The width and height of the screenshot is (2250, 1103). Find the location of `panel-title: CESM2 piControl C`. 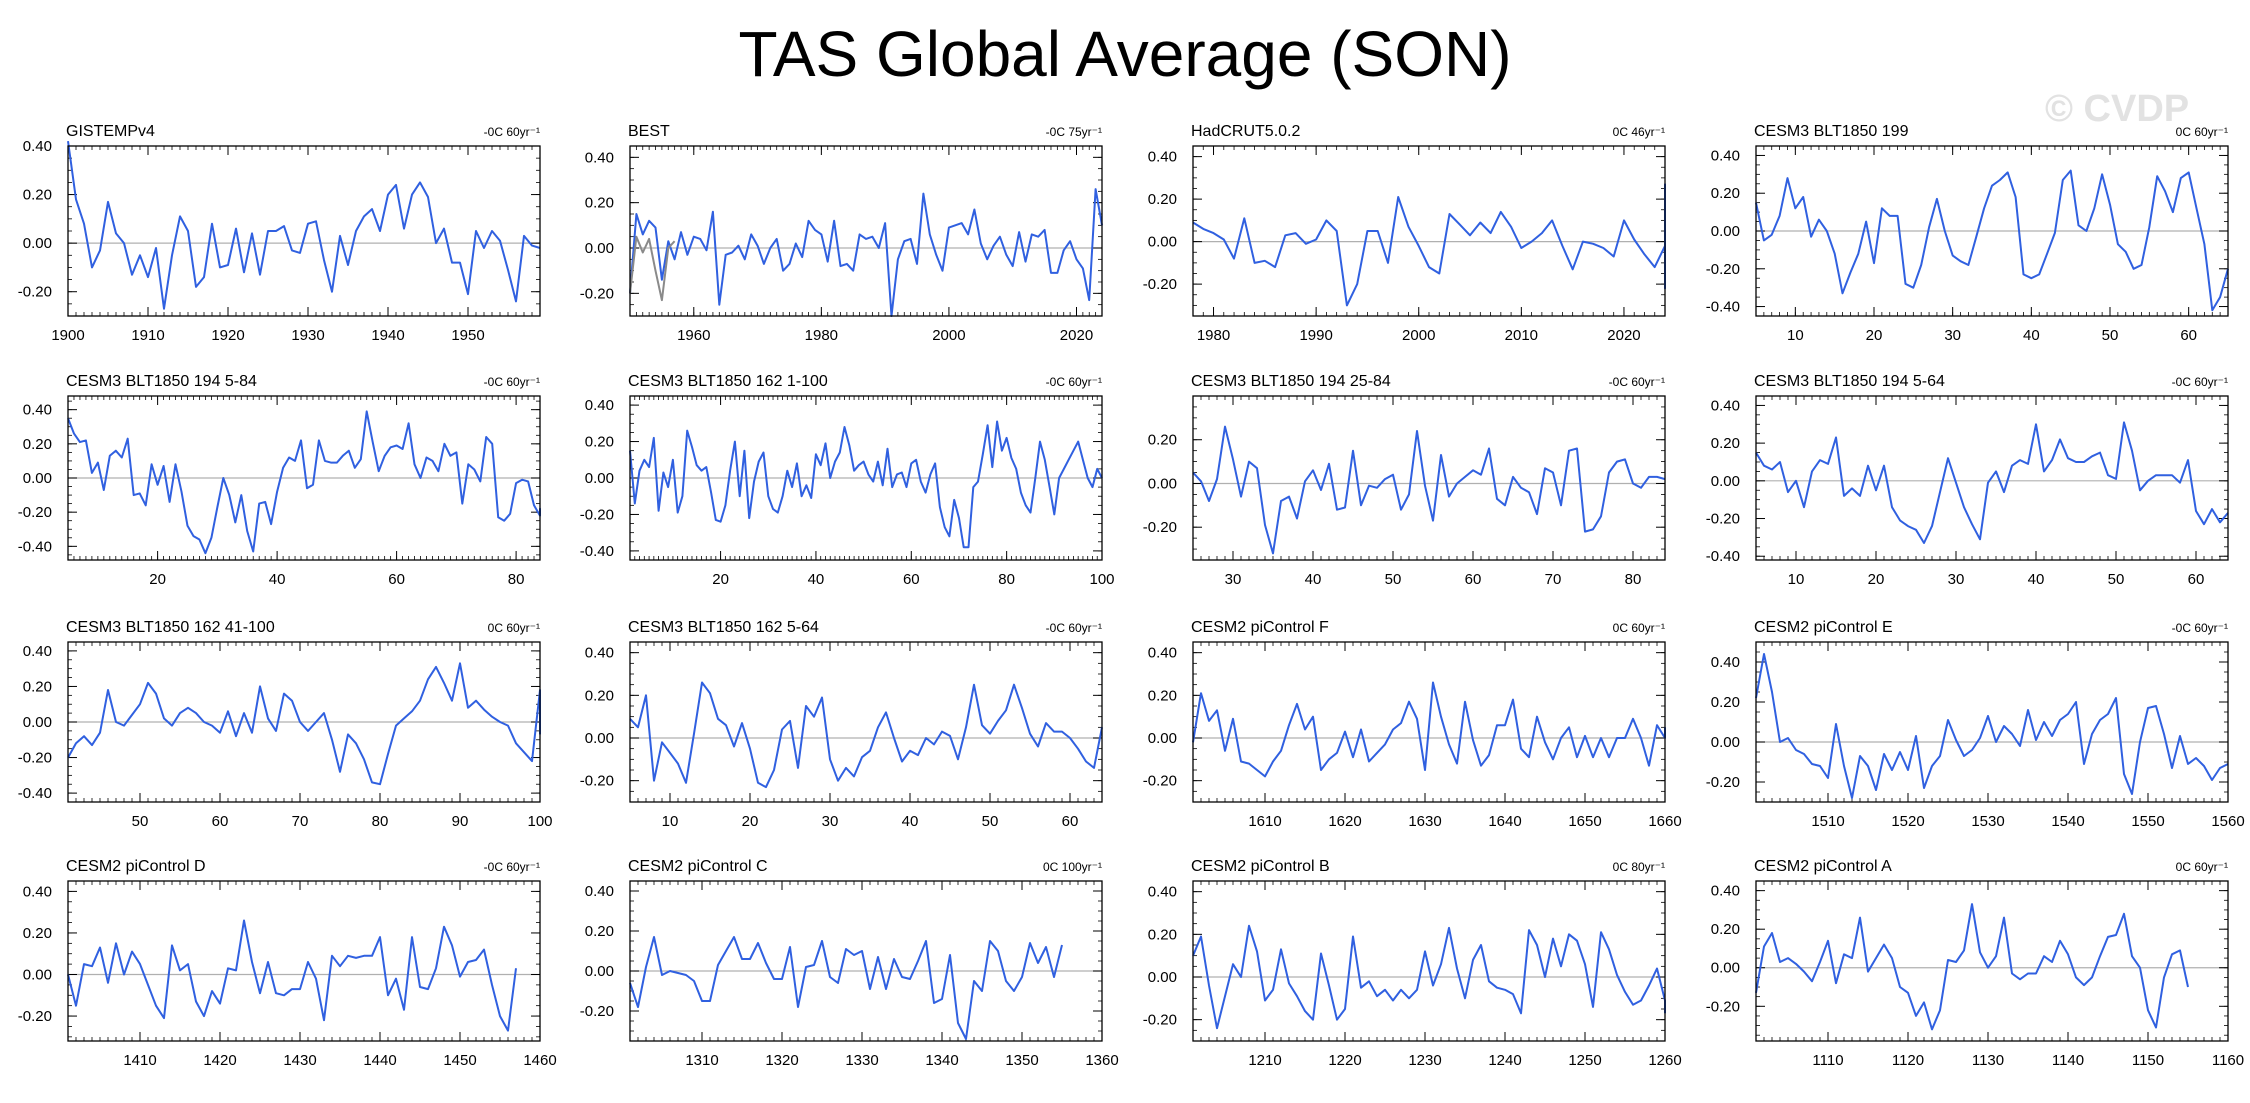

panel-title: CESM2 piControl C is located at coordinates (698, 866).